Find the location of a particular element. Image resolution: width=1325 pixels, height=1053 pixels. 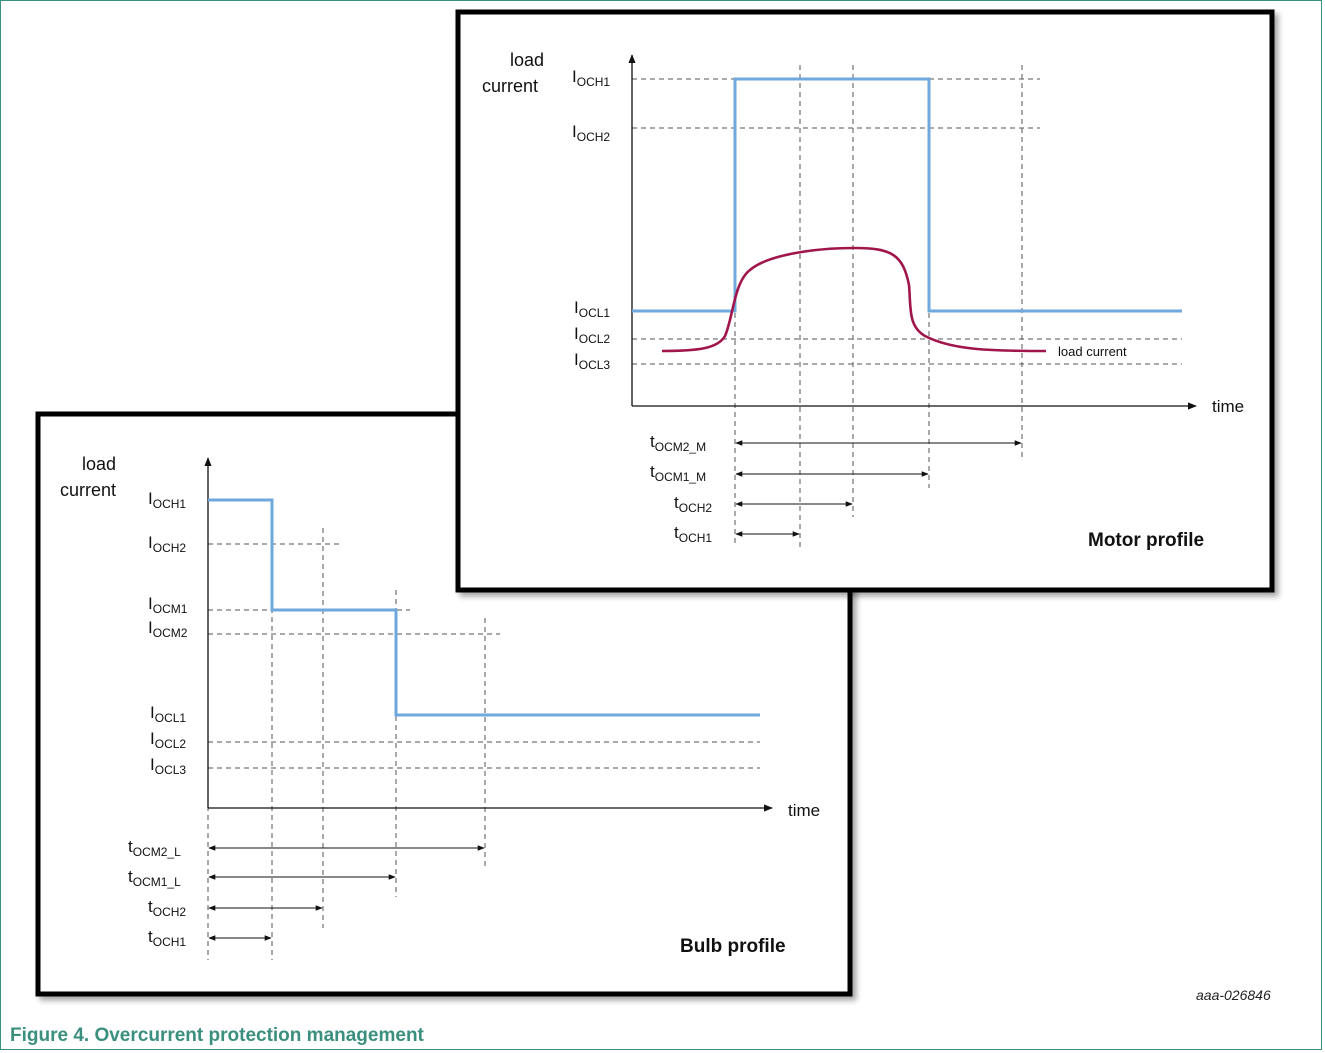

bulb-level-och2: IOCH2 is located at coordinates (167, 544).